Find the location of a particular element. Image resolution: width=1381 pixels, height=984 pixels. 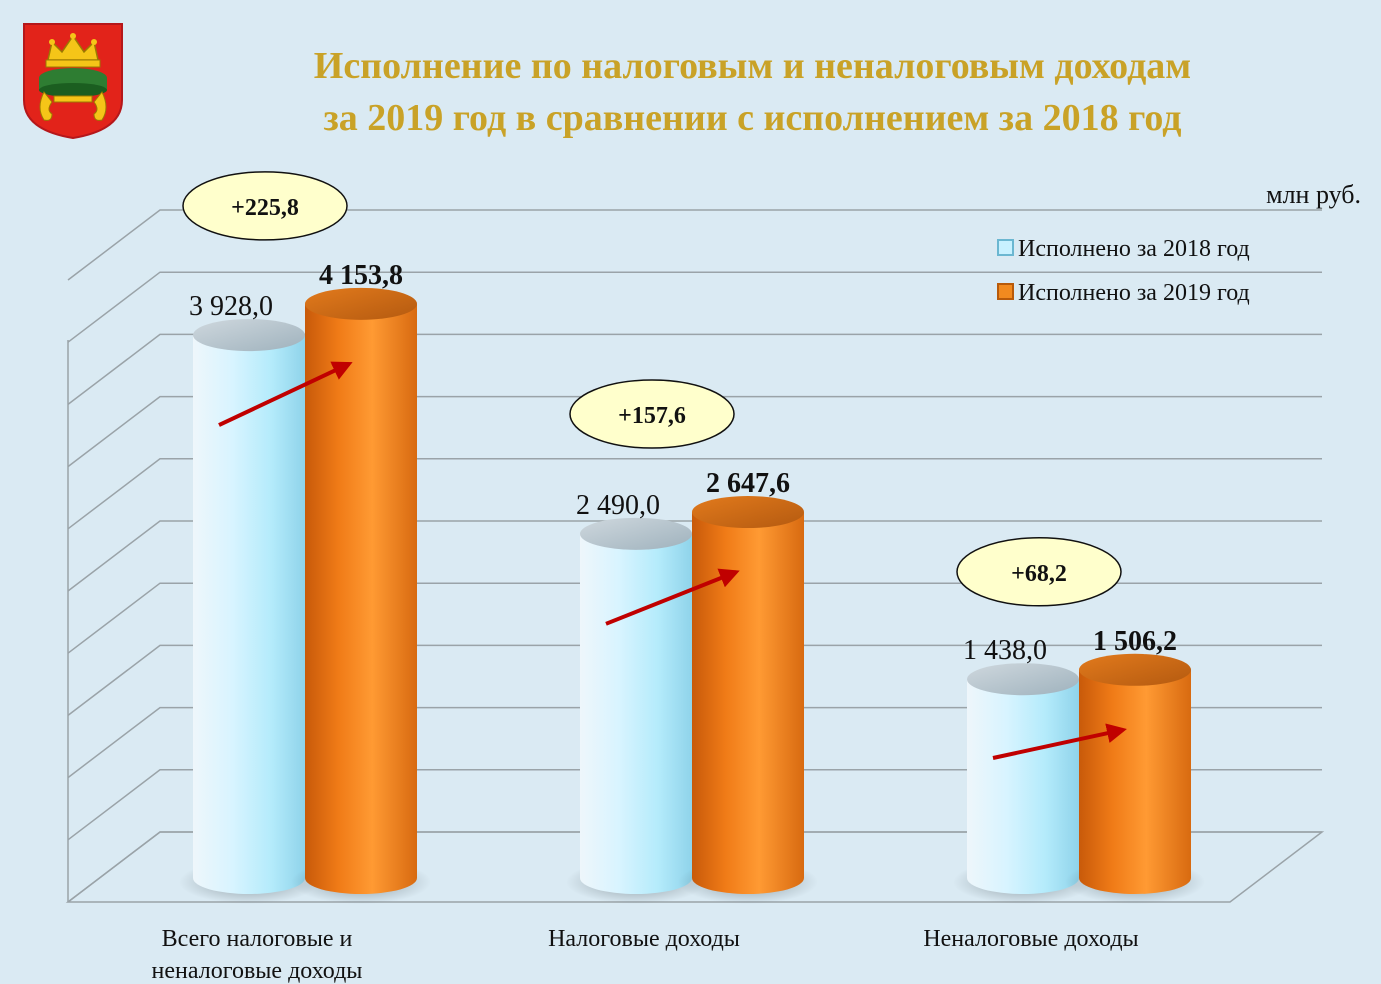

category-label: неналоговые доходы is located at coordinates (257, 971).